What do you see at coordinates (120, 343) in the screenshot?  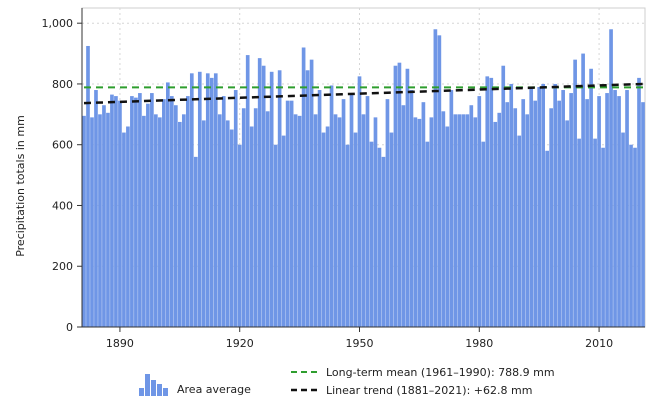 I see `x-tick-label: 1890` at bounding box center [120, 343].